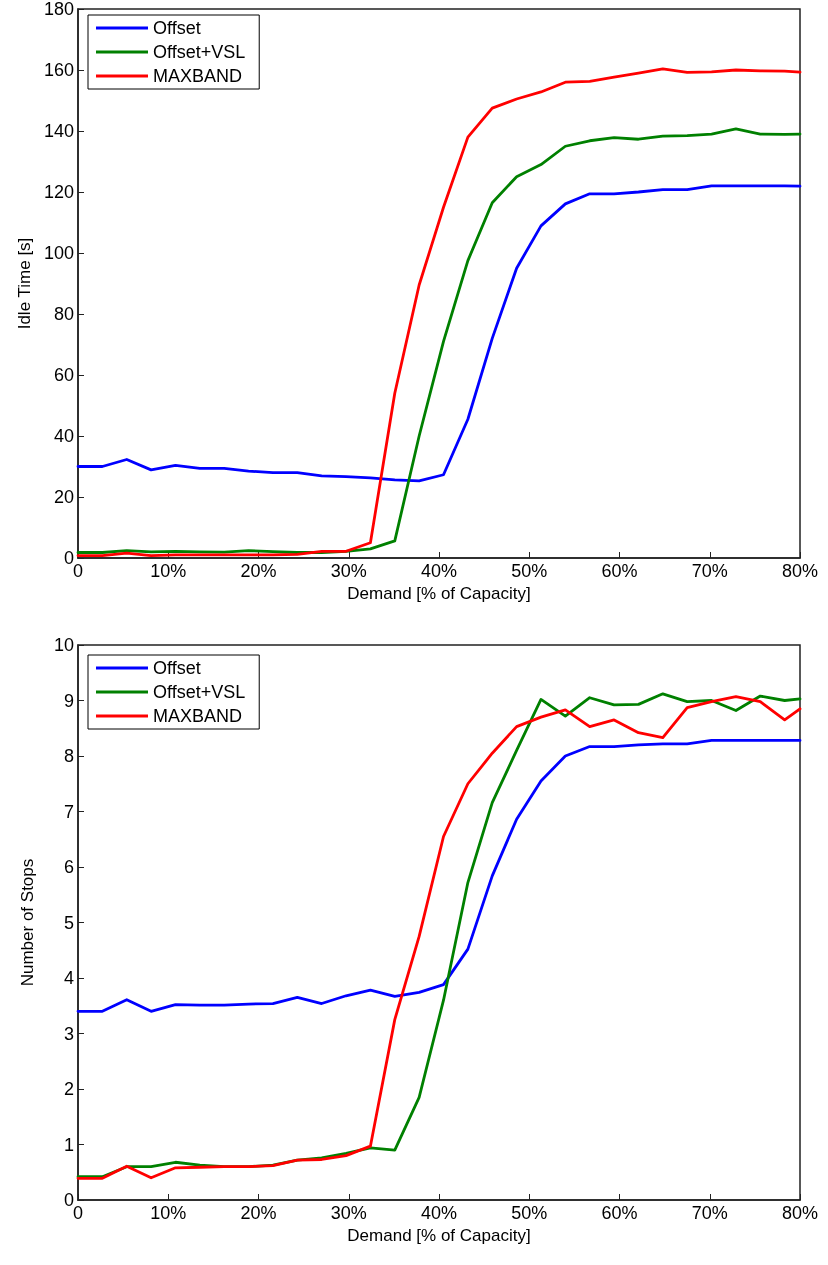  I want to click on y-tick-label: 7, so click(68, 811).